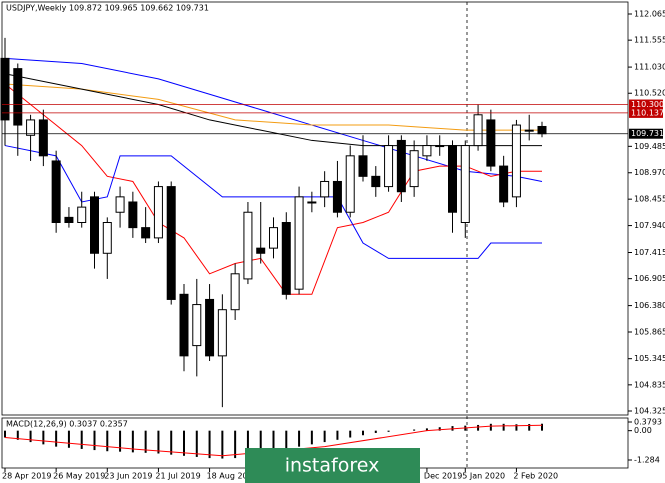 The image size is (665, 483). Describe the element at coordinates (273, 440) in the screenshot. I see `macd-signal` at that location.